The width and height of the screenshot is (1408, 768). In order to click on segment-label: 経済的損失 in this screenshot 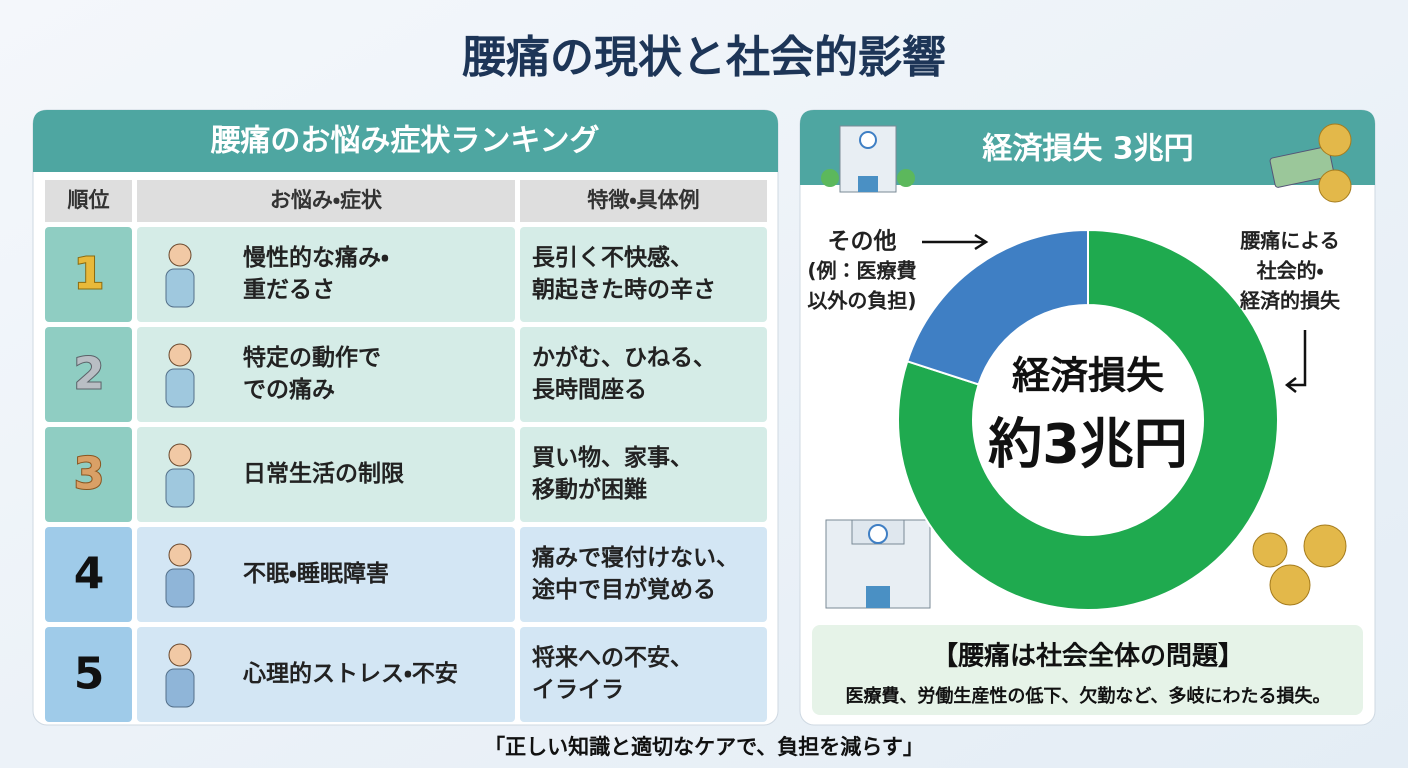, I will do `click(1290, 301)`.